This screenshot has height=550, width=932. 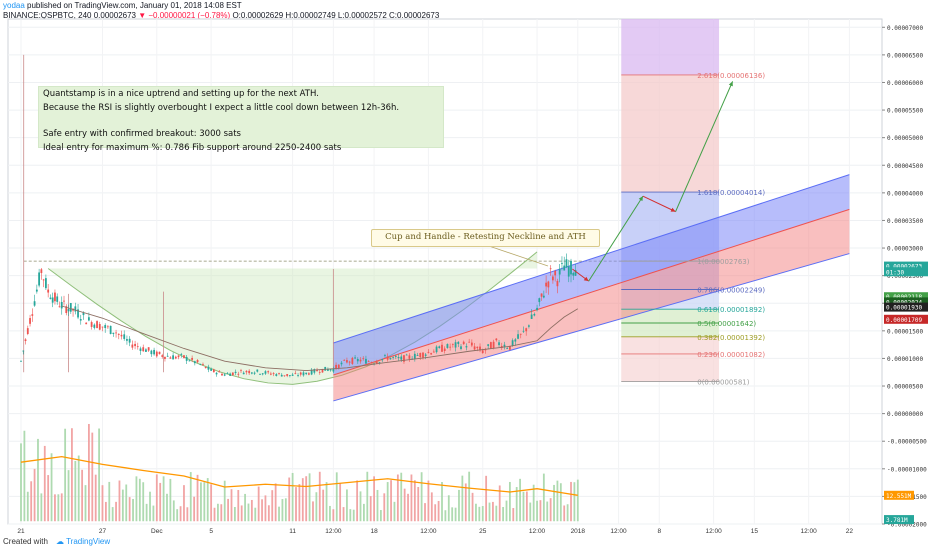 I want to click on author-link: yodaa, so click(x=14, y=5).